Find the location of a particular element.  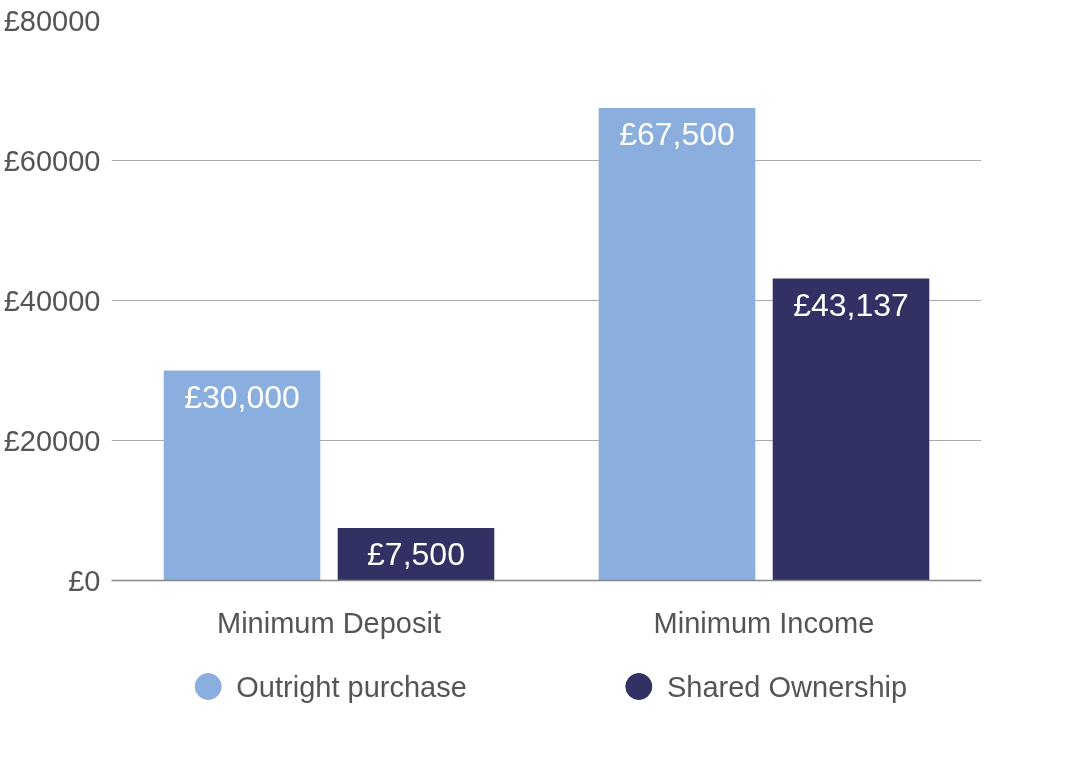

data-label: £30,000 is located at coordinates (242, 396).